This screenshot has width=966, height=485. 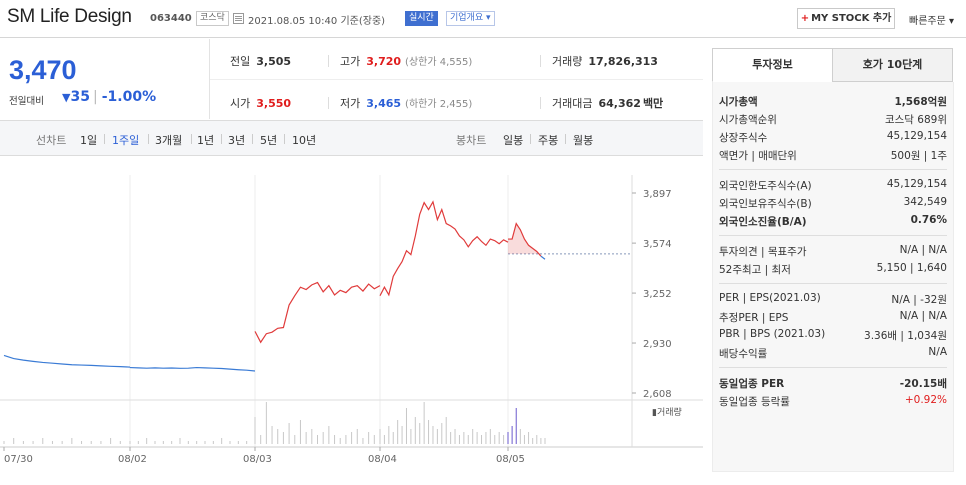 I want to click on price-line-07/30, so click(x=67, y=361).